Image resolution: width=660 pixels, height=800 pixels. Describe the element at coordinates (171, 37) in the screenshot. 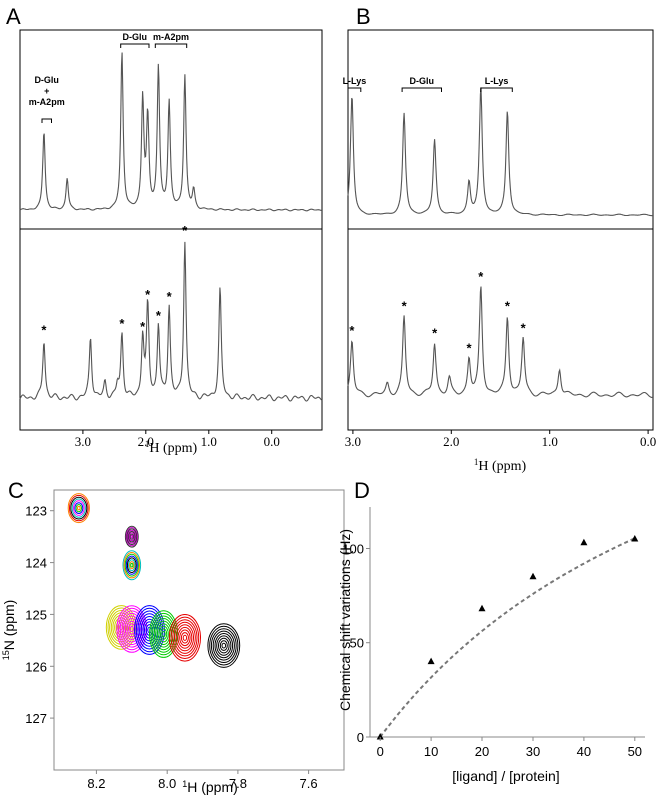

I see `panel-a-annotation-1: m-A2pm` at that location.